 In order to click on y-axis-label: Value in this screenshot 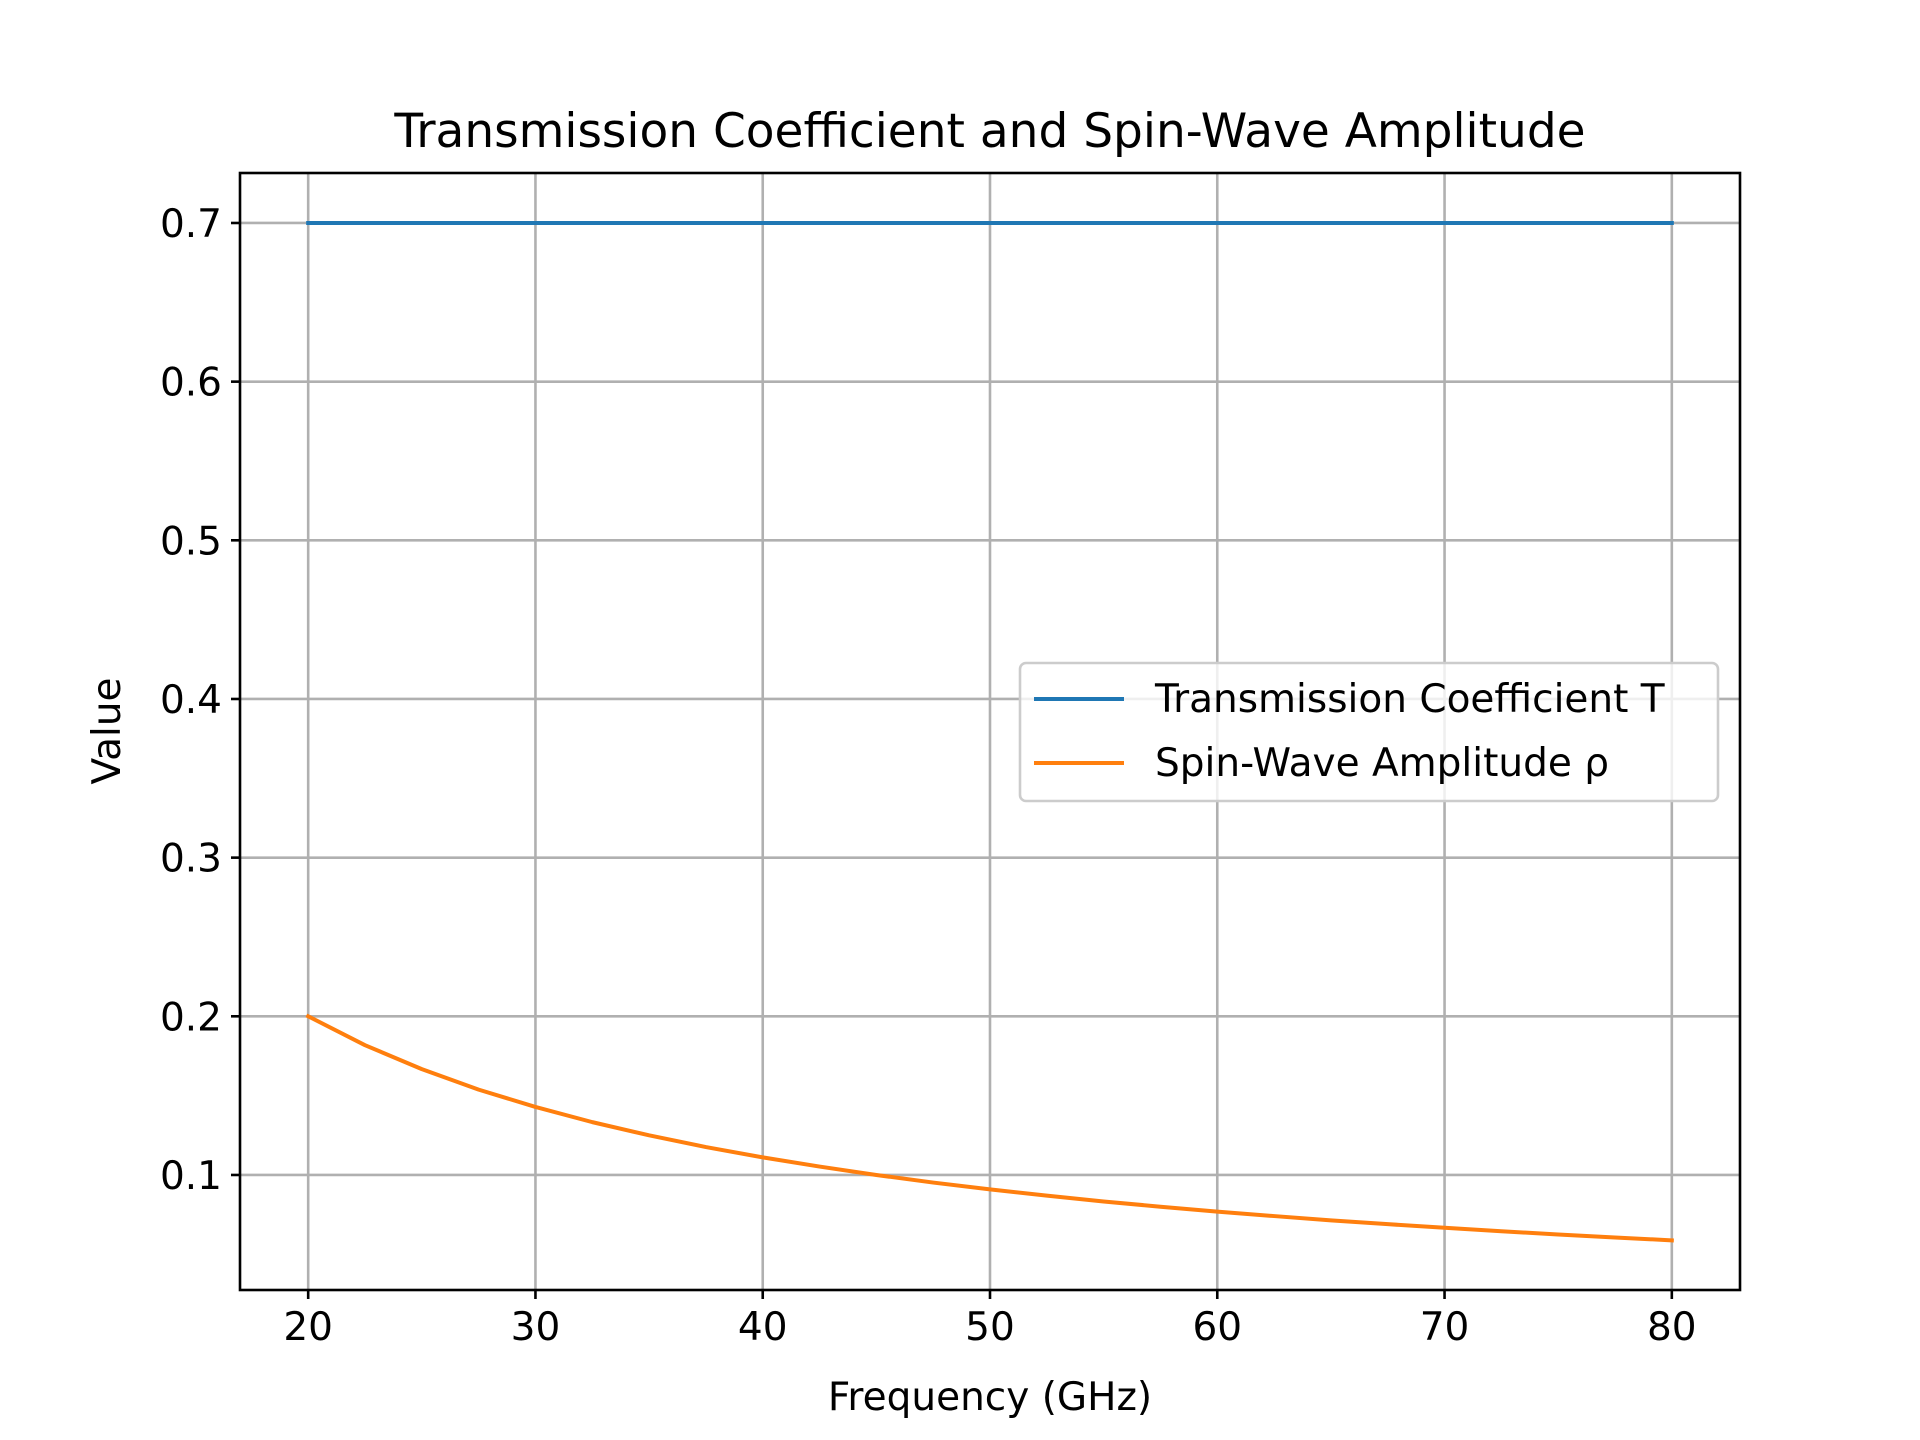, I will do `click(107, 730)`.